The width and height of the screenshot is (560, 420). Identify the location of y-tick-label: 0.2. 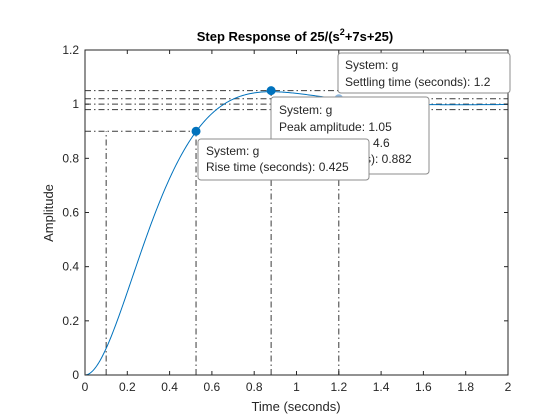
(70, 321).